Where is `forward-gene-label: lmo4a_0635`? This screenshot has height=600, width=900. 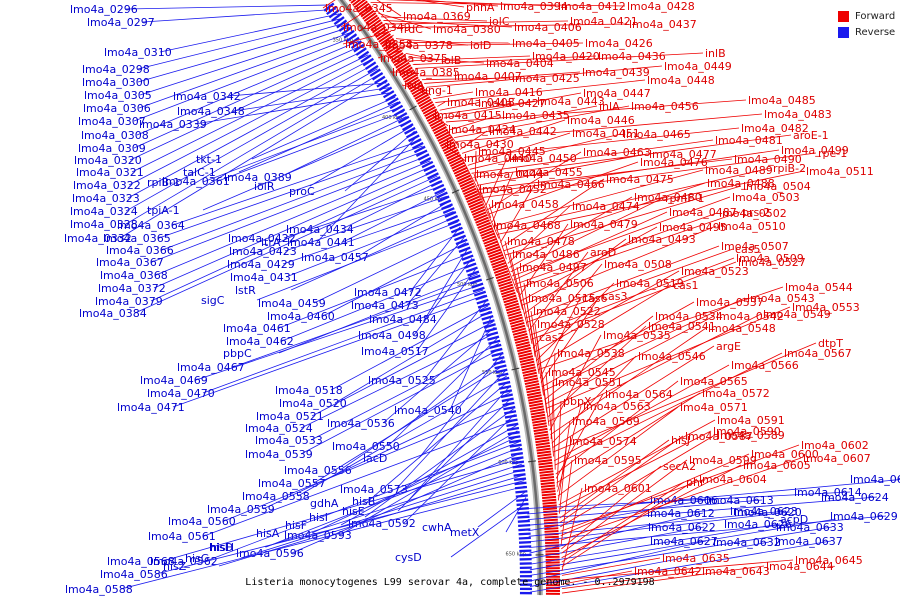
forward-gene-label: lmo4a_0635 is located at coordinates (696, 558).